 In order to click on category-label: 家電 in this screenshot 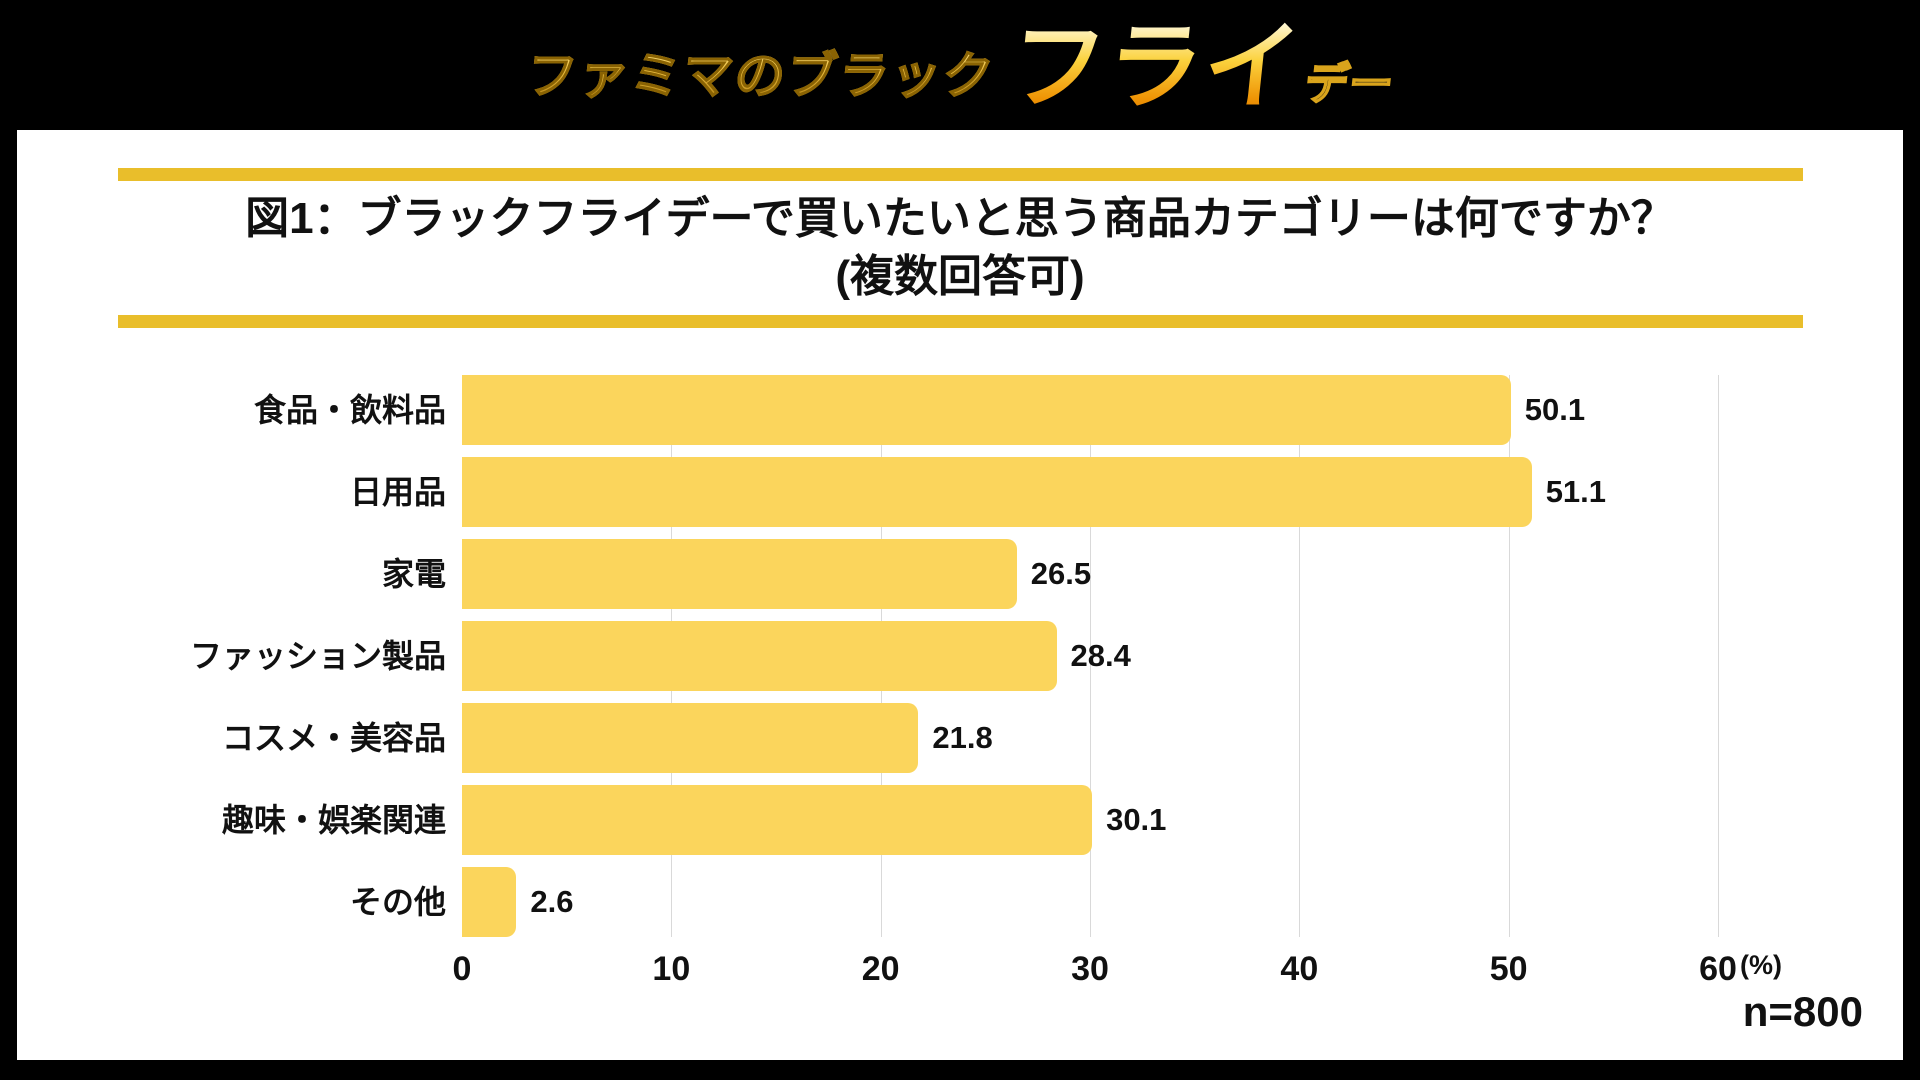, I will do `click(413, 574)`.